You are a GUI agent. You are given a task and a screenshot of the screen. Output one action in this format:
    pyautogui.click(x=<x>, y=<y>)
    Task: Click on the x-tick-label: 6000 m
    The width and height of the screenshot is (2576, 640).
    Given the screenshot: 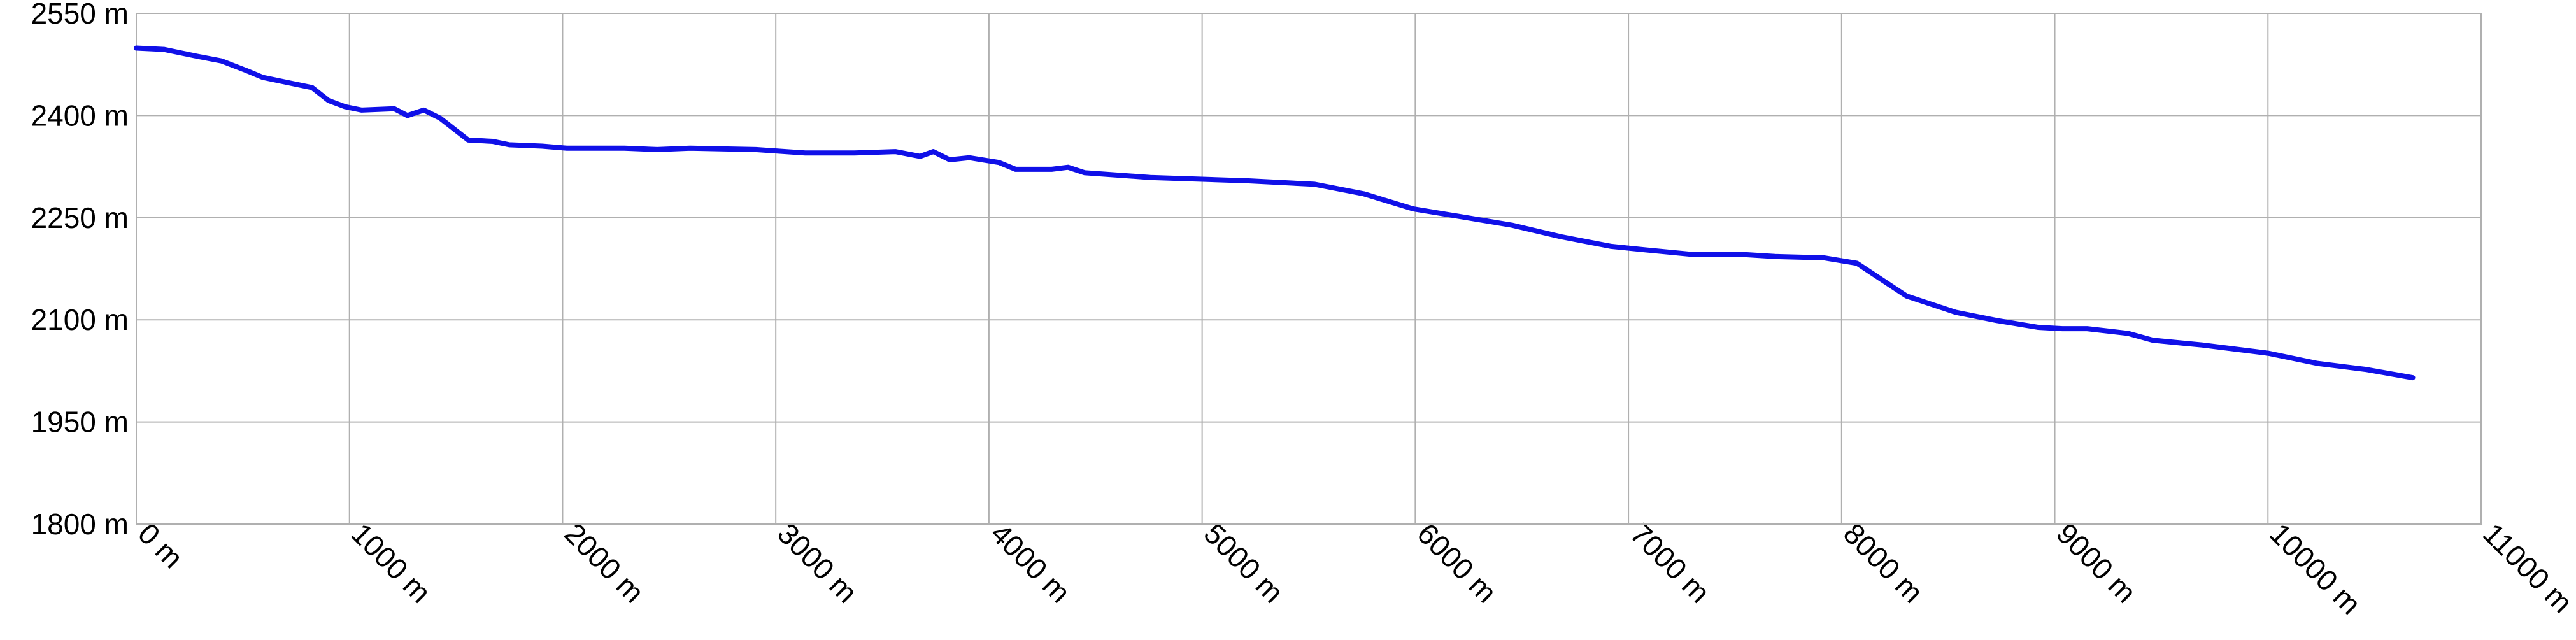 What is the action you would take?
    pyautogui.click(x=1457, y=562)
    